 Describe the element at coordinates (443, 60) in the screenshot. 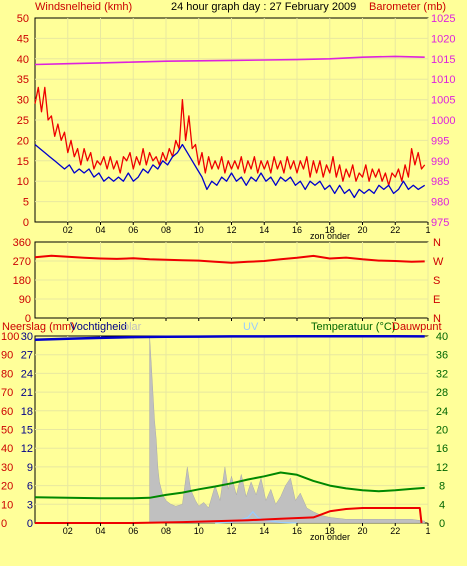

I see `barometer-y-tick: 1015` at that location.